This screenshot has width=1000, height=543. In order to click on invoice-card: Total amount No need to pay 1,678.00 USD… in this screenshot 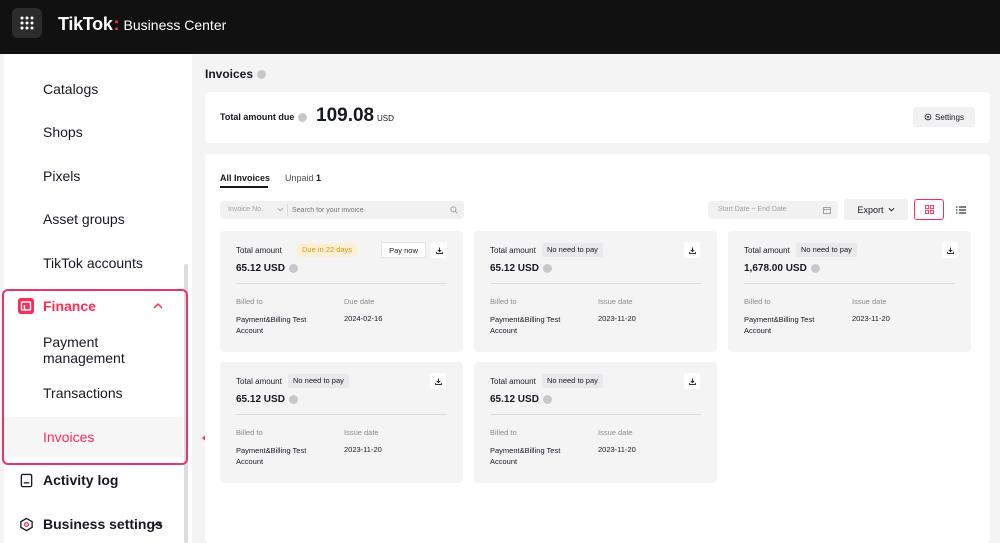, I will do `click(849, 291)`.